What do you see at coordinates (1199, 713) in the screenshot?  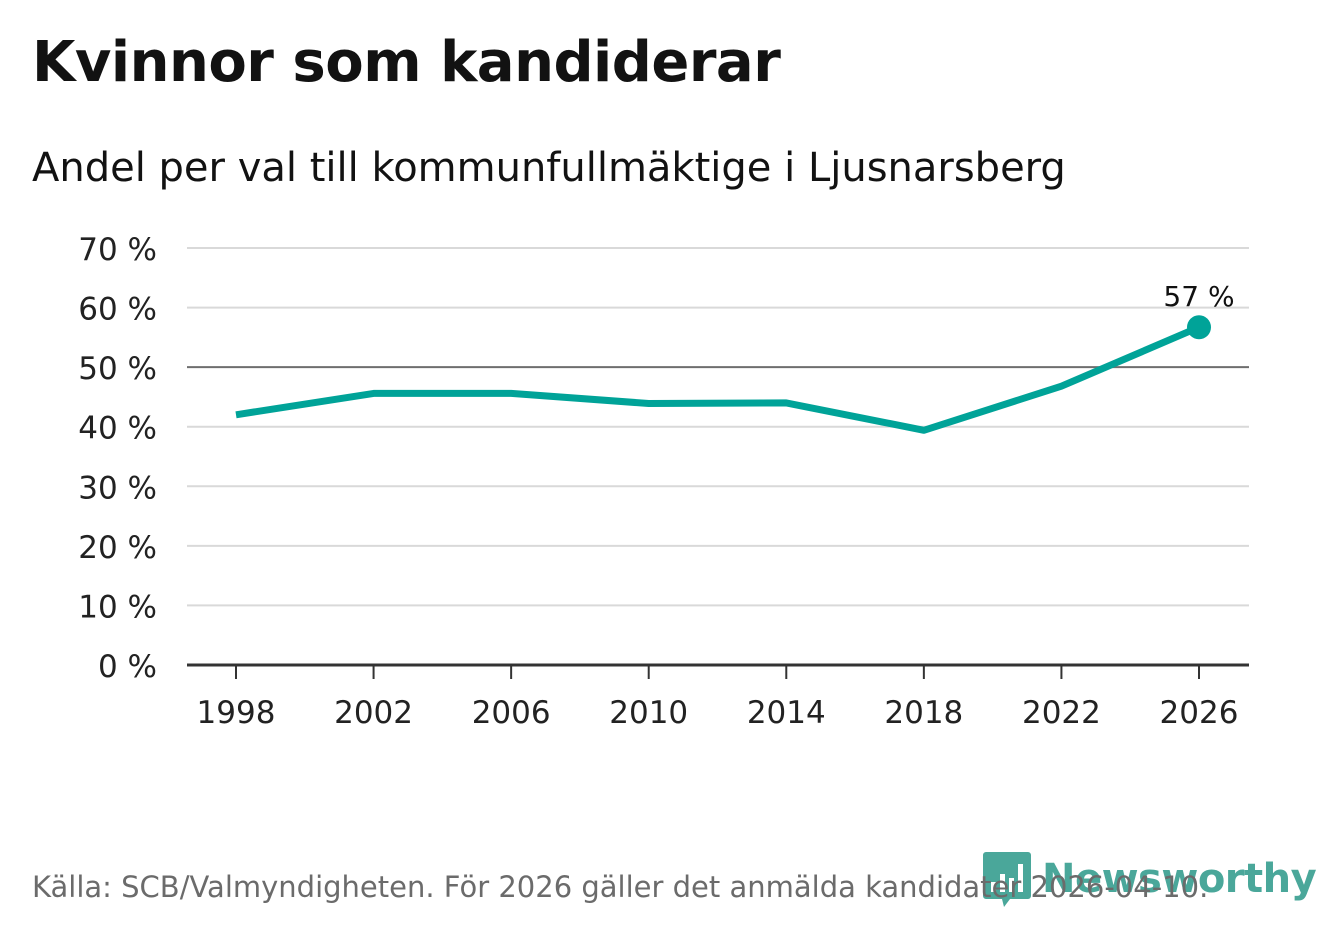 I see `x-tick-label: 2026` at bounding box center [1199, 713].